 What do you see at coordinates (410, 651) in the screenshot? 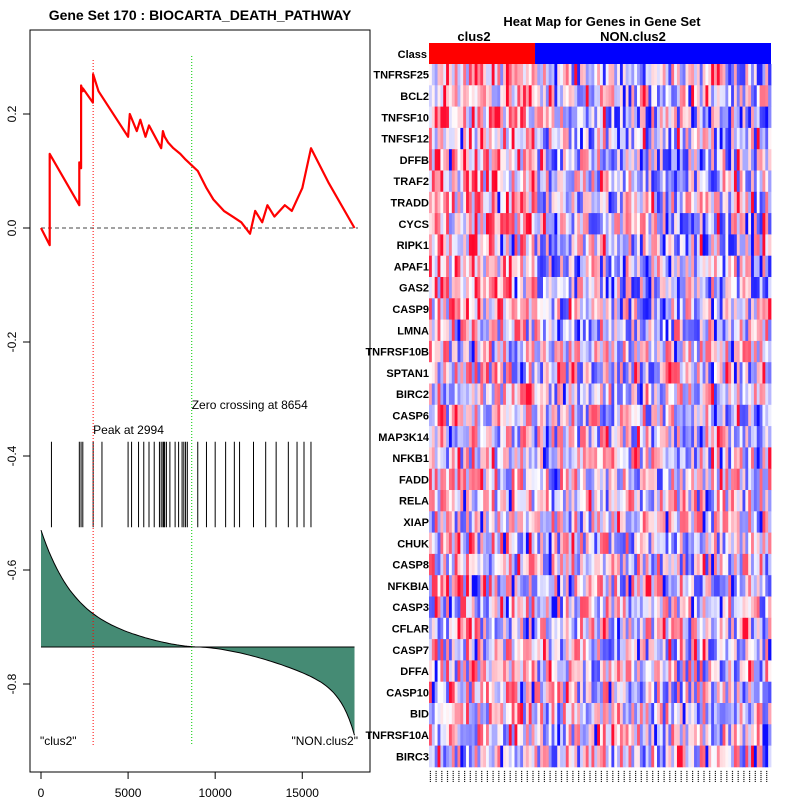
I see `gene-label: CASP7` at bounding box center [410, 651].